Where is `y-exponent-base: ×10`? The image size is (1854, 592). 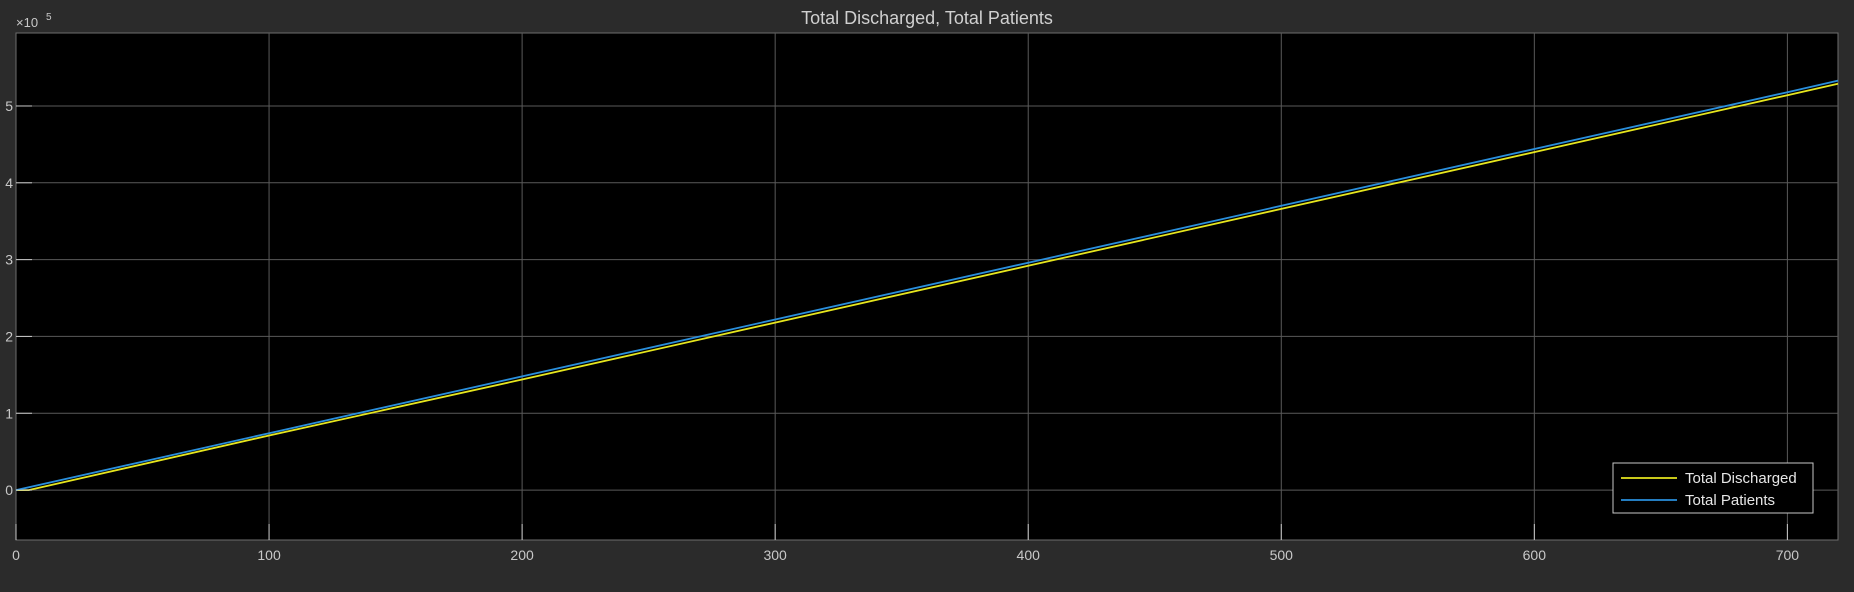 y-exponent-base: ×10 is located at coordinates (27, 22).